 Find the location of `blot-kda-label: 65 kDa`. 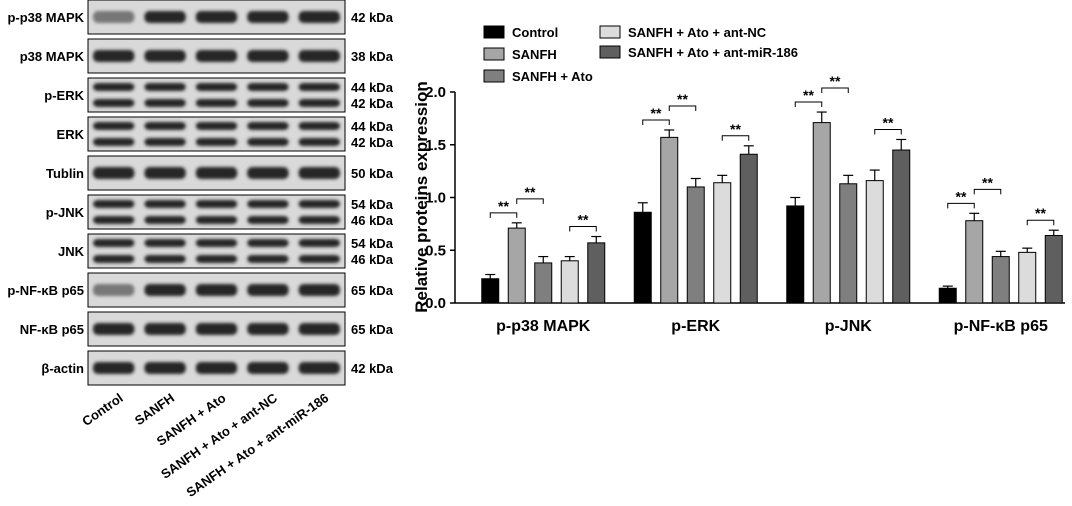

blot-kda-label: 65 kDa is located at coordinates (372, 329).